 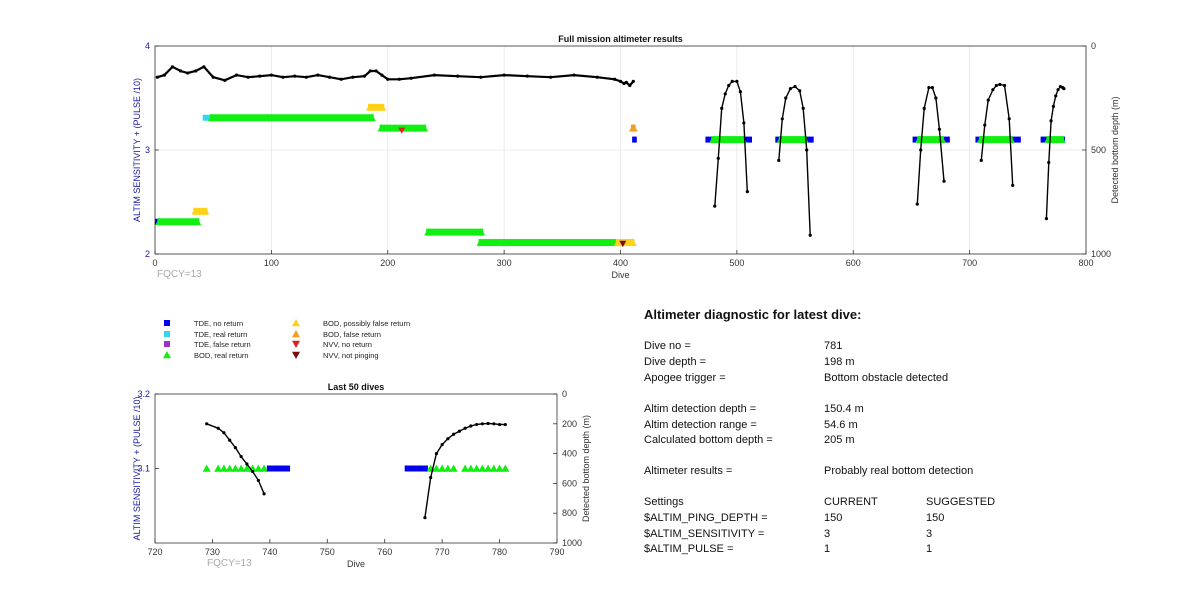 I want to click on bottom-depth-line, so click(x=235, y=459).